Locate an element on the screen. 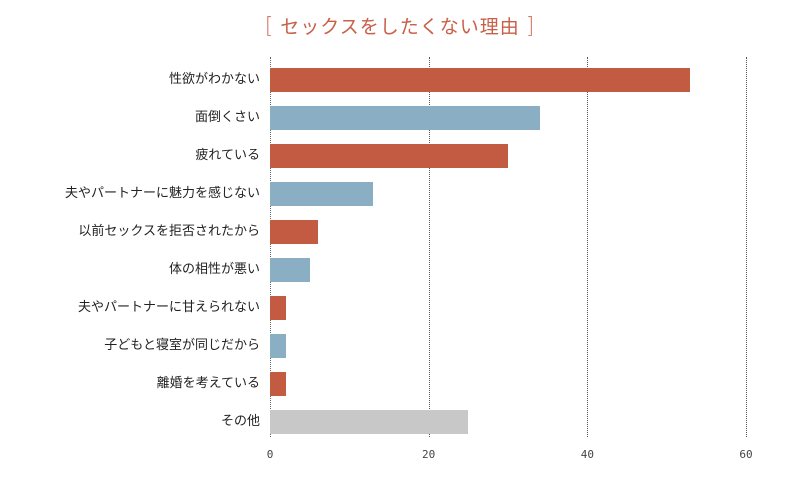 The width and height of the screenshot is (800, 480). category-label: 面倒くさい is located at coordinates (227, 117).